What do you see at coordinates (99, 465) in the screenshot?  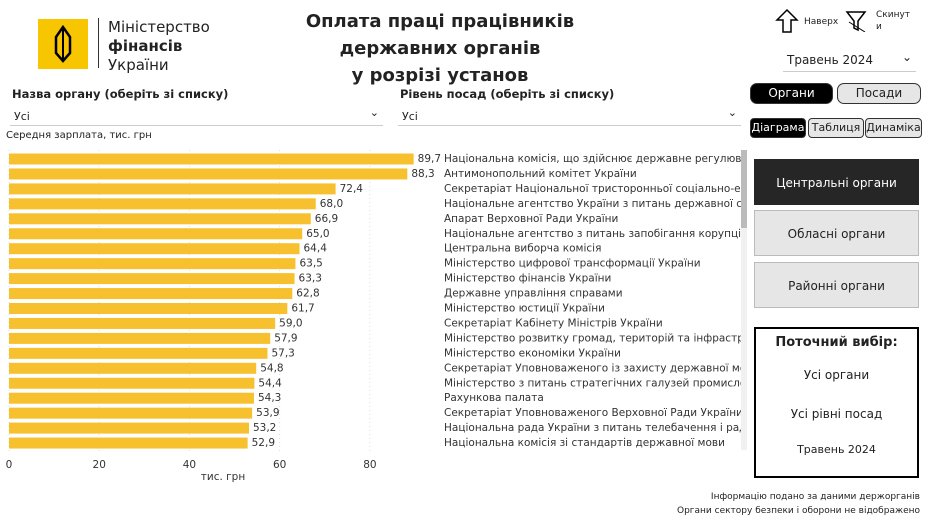 I see `x-tick-label: 20` at bounding box center [99, 465].